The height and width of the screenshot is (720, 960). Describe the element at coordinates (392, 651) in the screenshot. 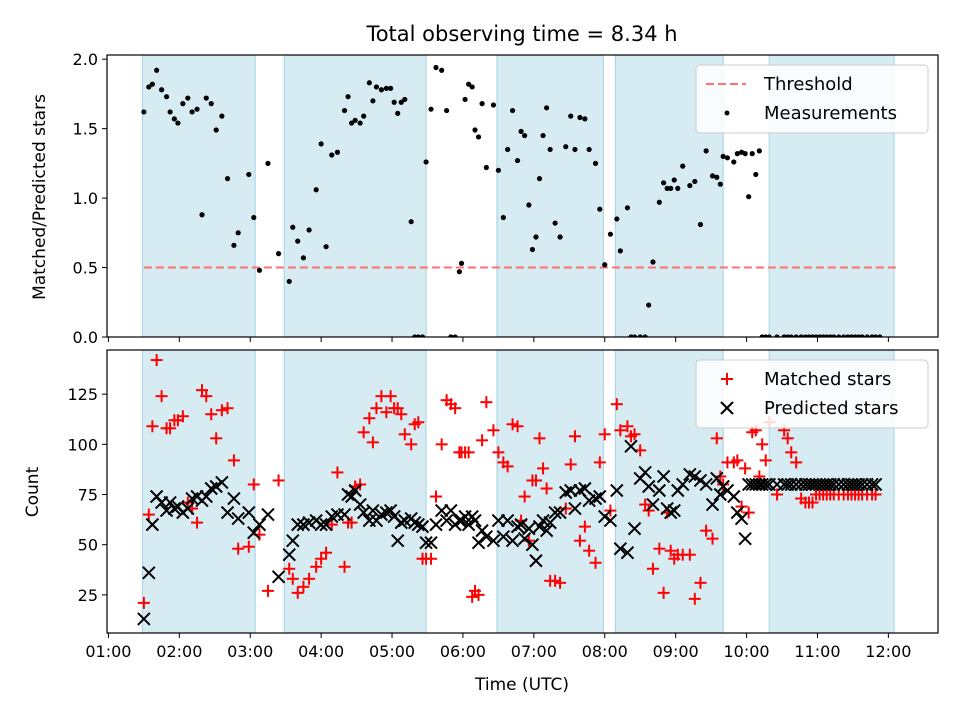

I see `x-tick-label: 05:00` at that location.